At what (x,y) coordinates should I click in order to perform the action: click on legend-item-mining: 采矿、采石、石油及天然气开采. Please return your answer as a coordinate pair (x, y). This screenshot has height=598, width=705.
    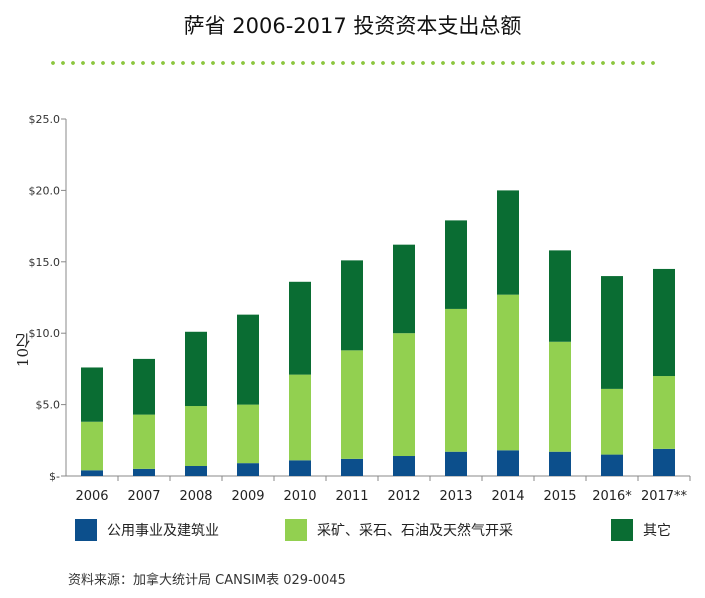
    Looking at the image, I should click on (399, 530).